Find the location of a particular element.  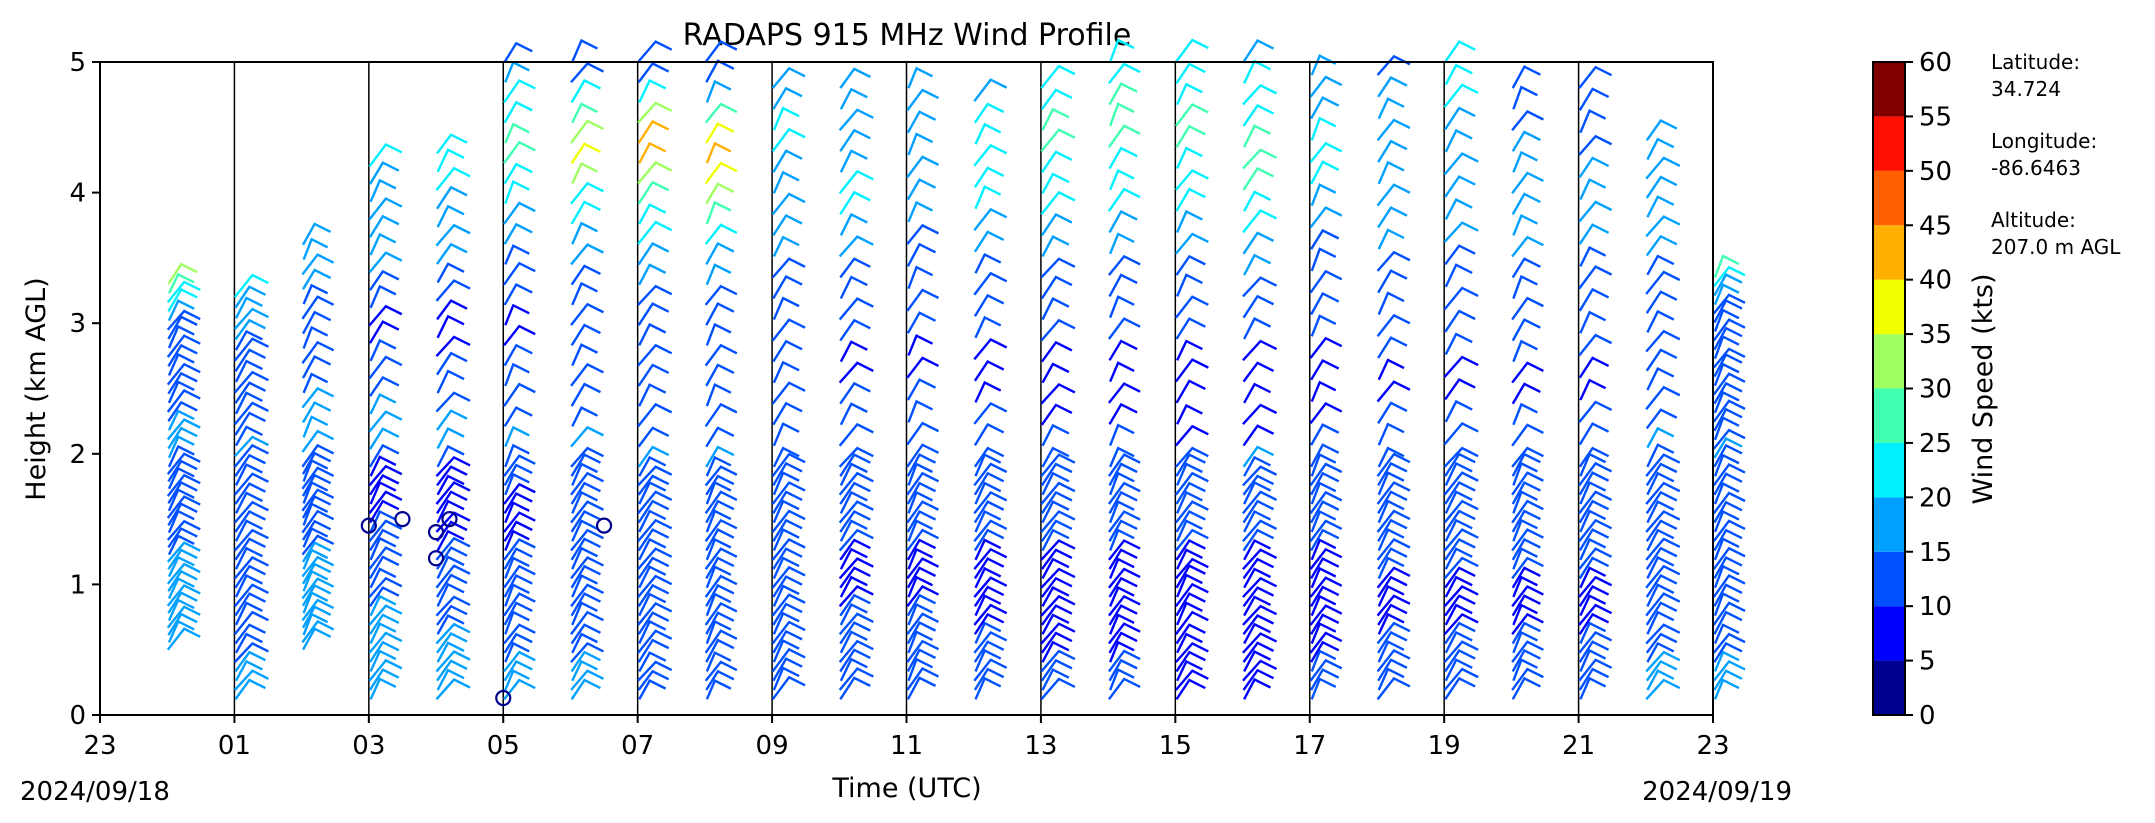

colorbar-segment is located at coordinates (1889, 415).